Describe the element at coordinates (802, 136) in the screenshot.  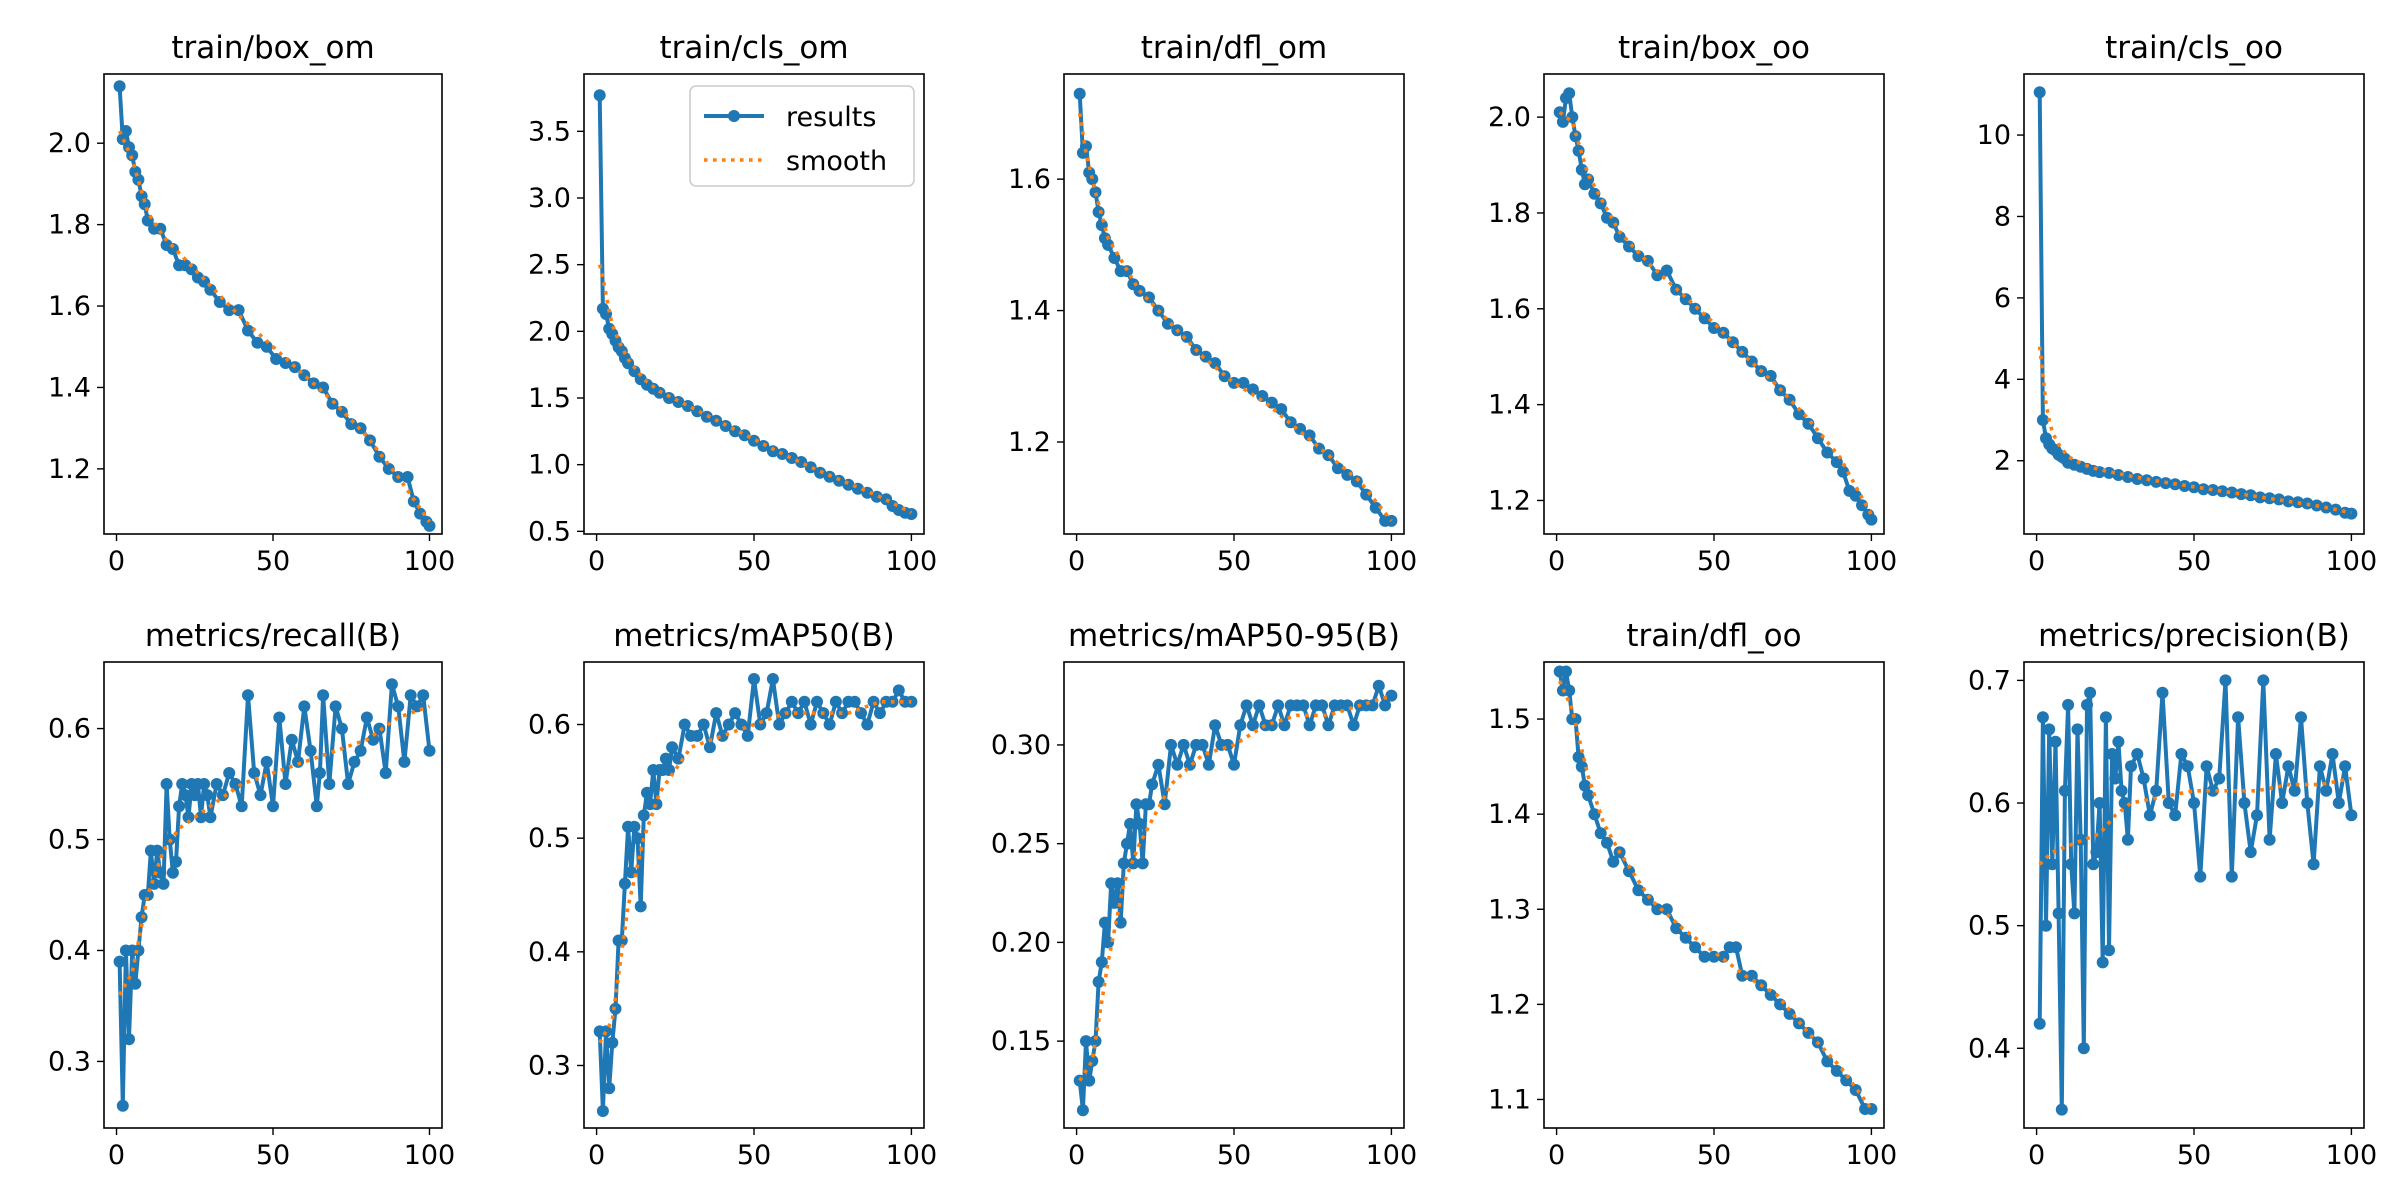
I see `legend-box` at that location.